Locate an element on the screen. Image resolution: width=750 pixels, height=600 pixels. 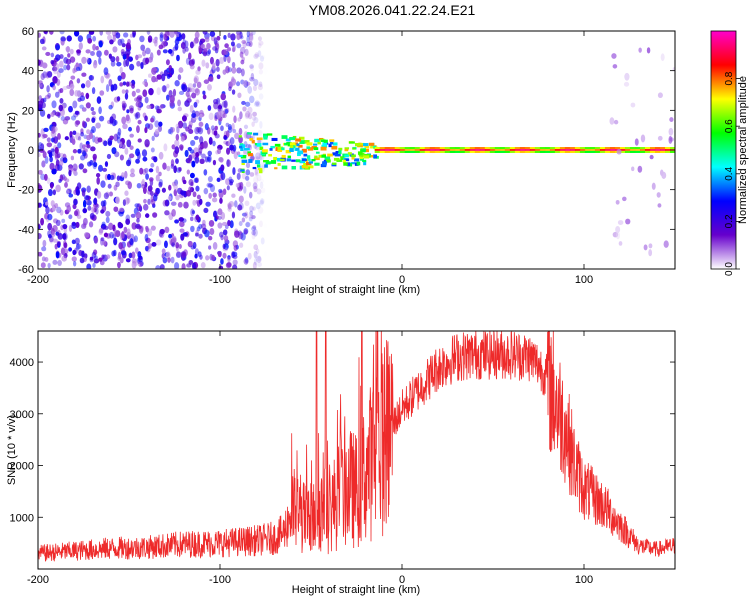
spectrogram-y-tick-label: -40 is located at coordinates (26, 230).